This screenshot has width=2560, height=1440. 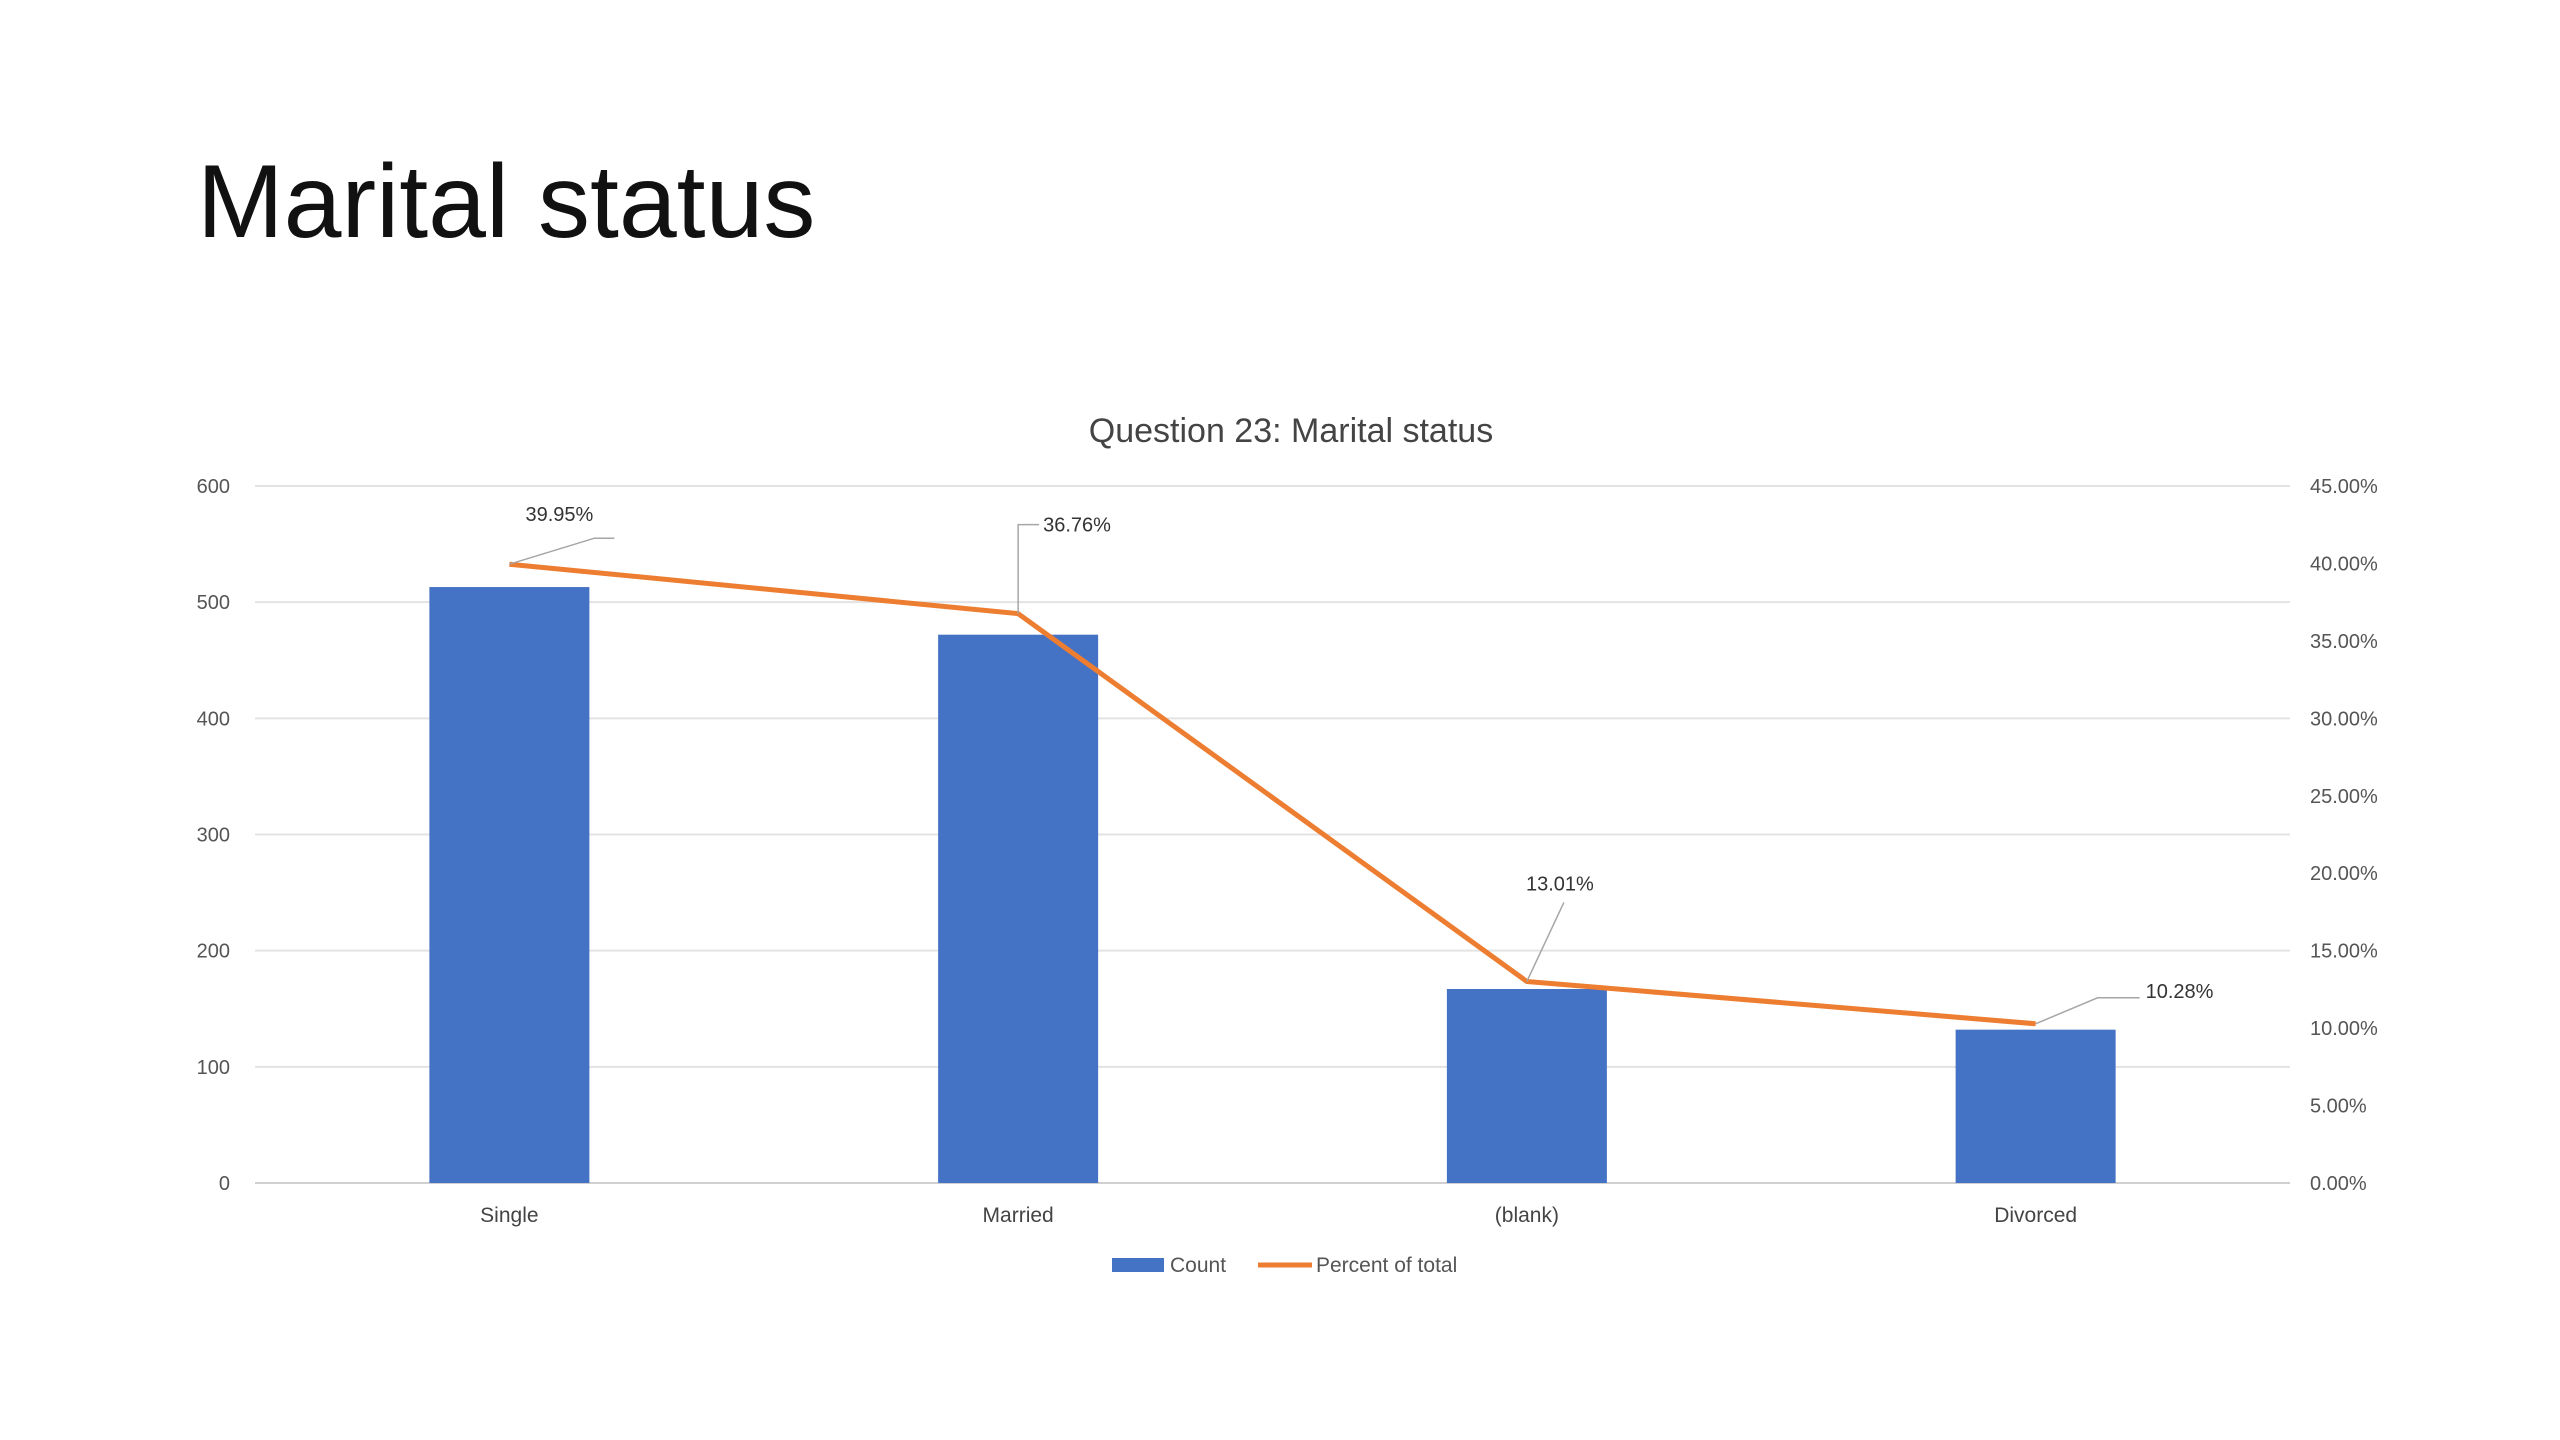 I want to click on right-axis-tick: 40.00%, so click(x=2344, y=564).